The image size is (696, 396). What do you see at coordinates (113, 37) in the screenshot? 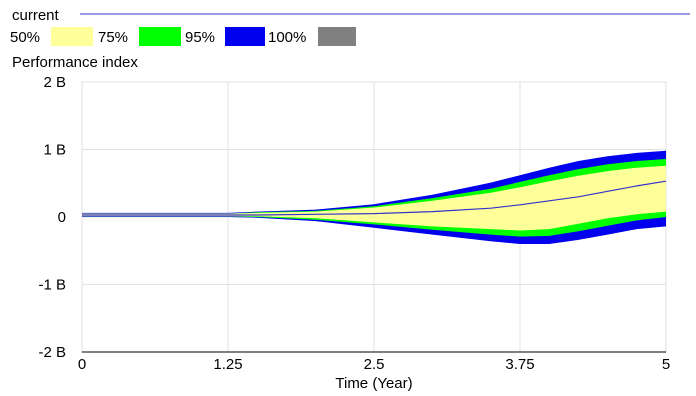
I see `legend-label-75: 75%` at bounding box center [113, 37].